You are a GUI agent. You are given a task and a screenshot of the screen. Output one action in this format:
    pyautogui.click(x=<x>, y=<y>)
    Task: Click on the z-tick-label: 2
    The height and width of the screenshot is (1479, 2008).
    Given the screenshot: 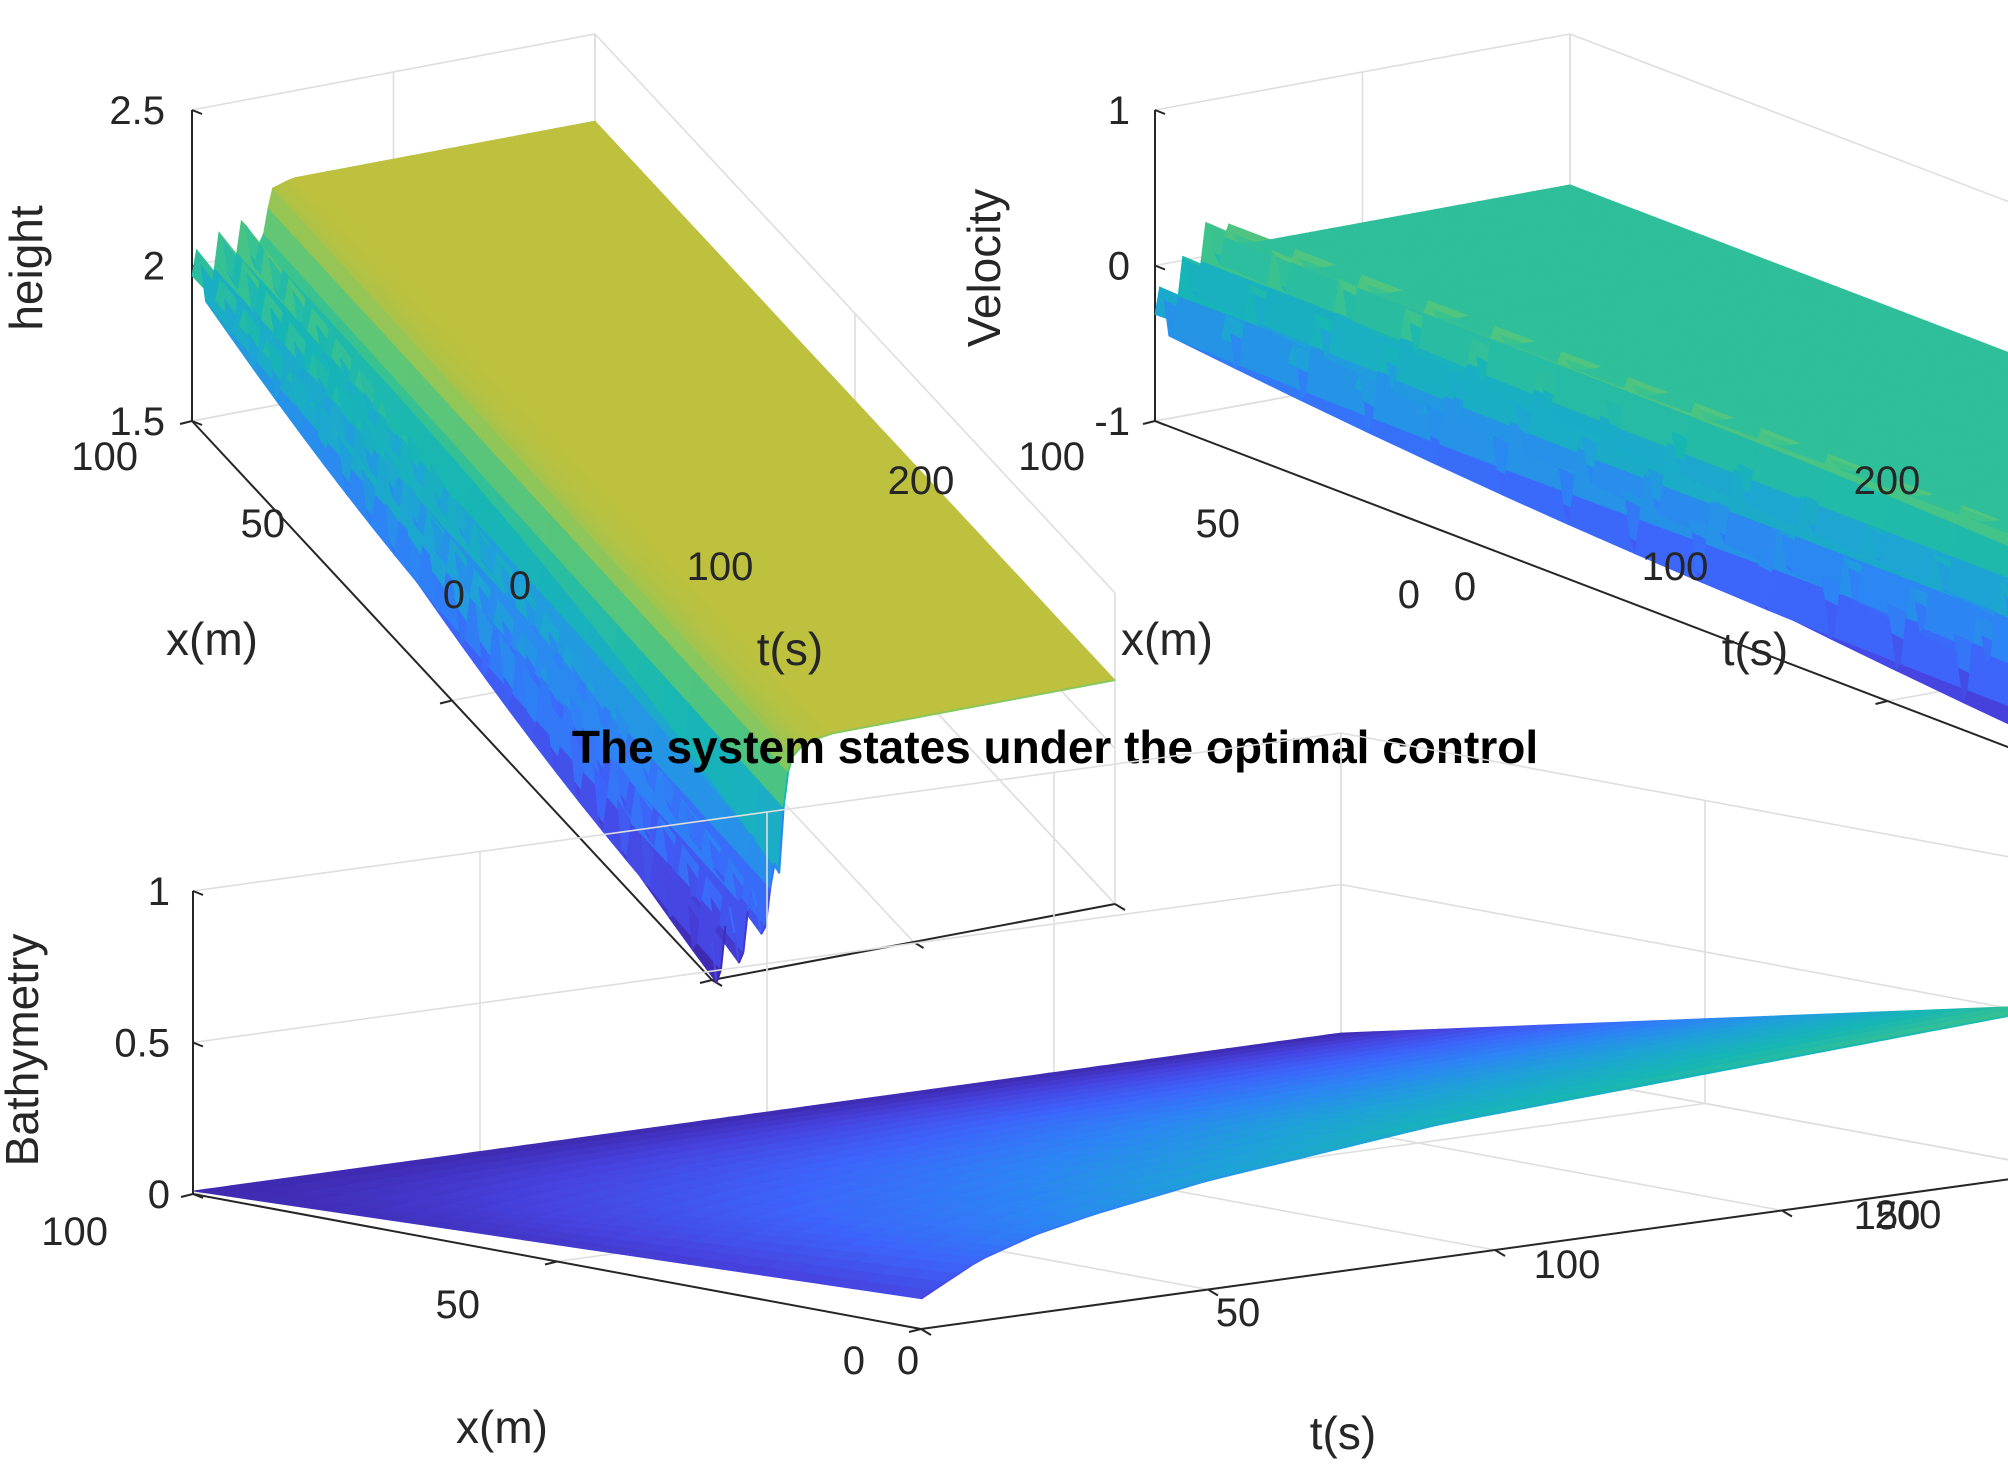 What is the action you would take?
    pyautogui.click(x=154, y=267)
    